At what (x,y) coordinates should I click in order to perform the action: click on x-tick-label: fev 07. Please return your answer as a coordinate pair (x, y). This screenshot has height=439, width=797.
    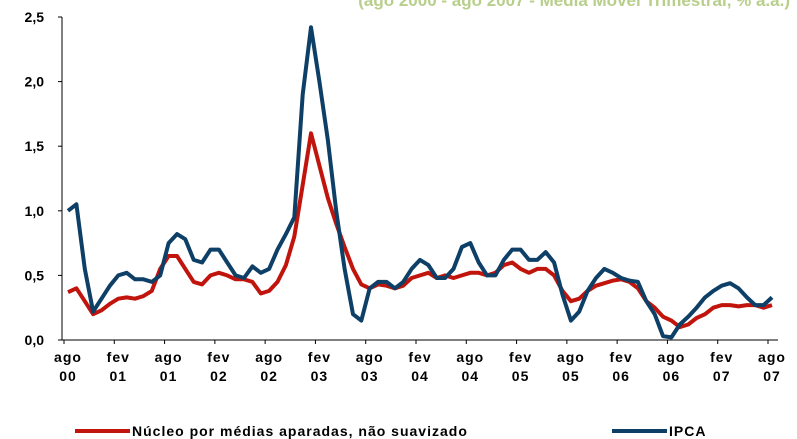
    Looking at the image, I should click on (721, 366).